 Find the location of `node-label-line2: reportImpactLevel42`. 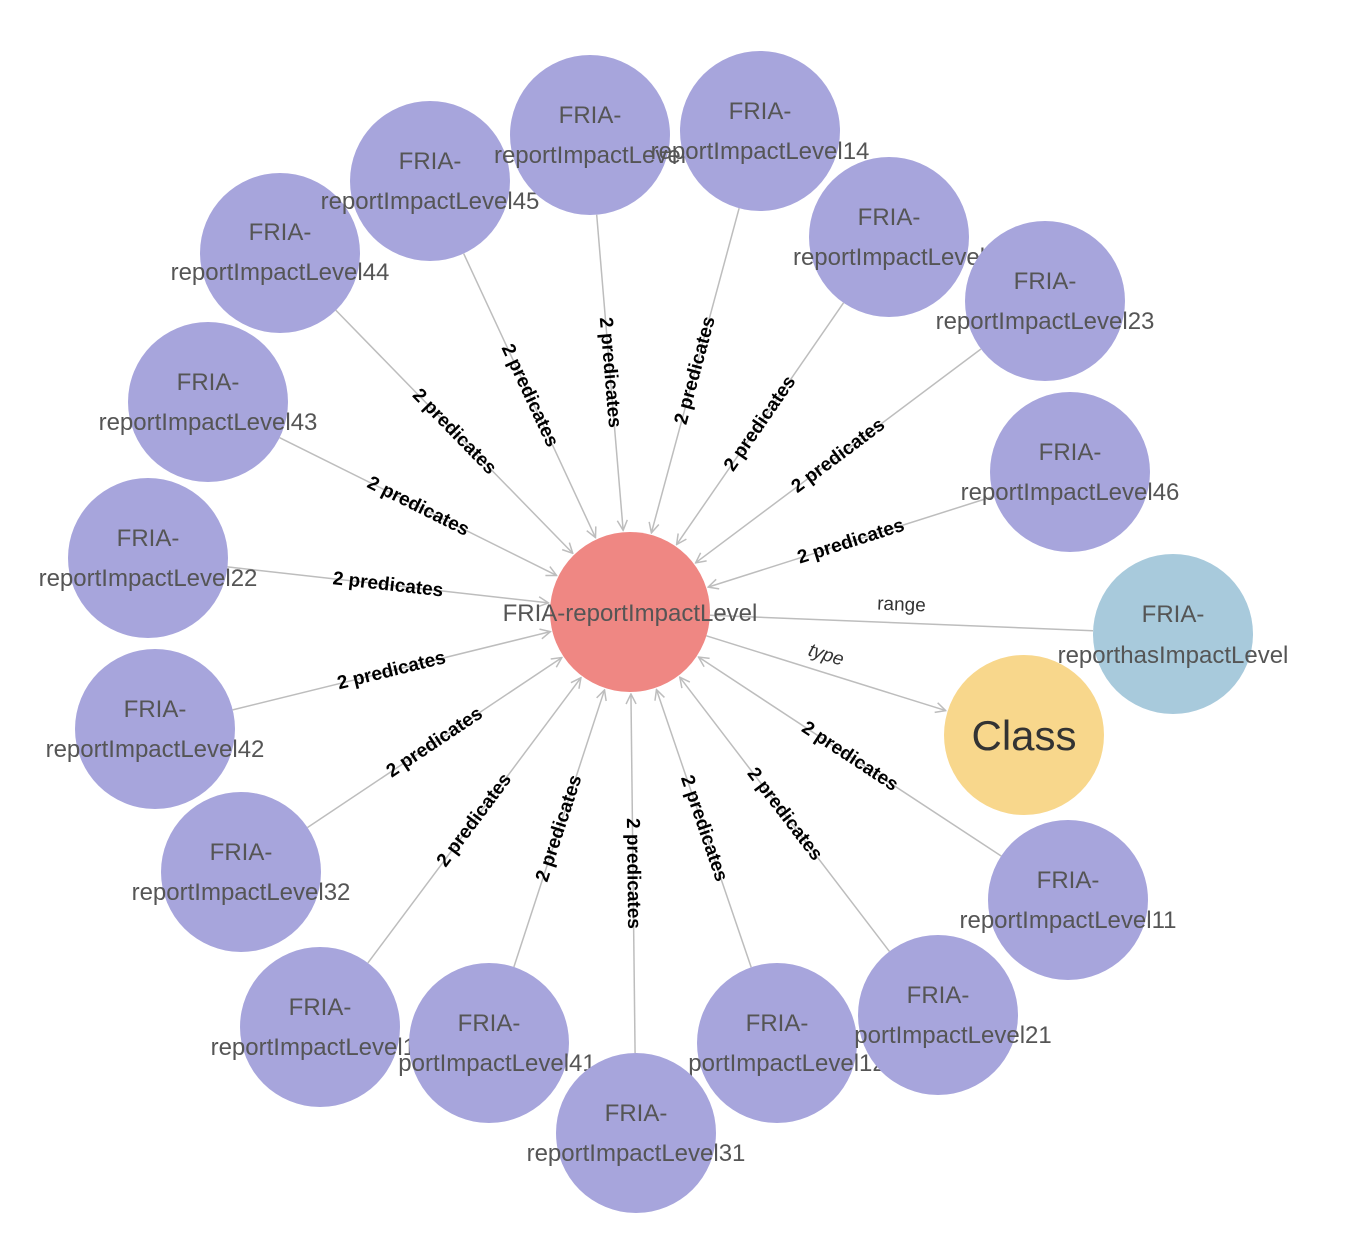

node-label-line2: reportImpactLevel42 is located at coordinates (155, 749).